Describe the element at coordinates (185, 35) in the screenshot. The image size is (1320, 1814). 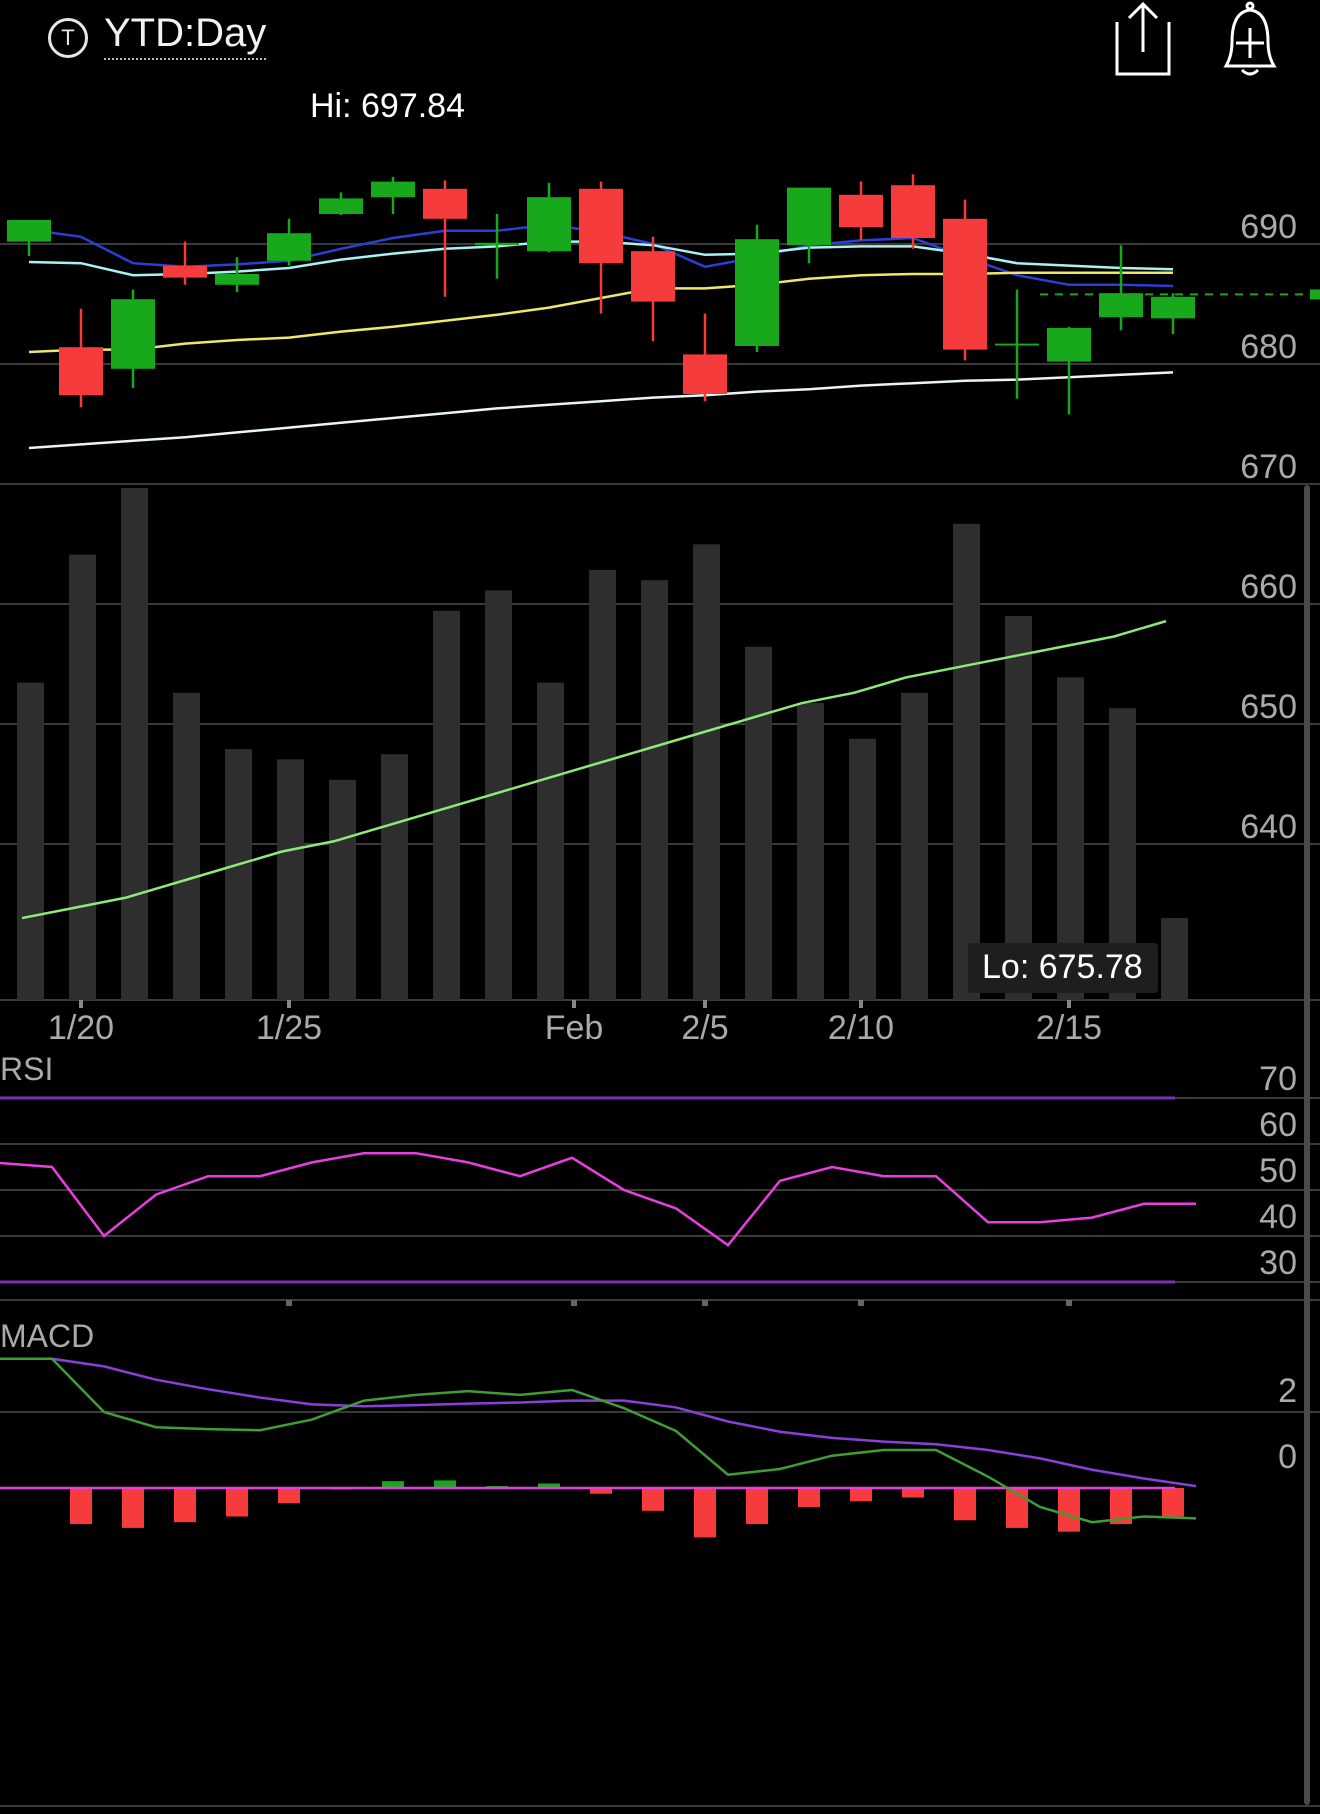
I see `period-selector: YTD:Day` at that location.